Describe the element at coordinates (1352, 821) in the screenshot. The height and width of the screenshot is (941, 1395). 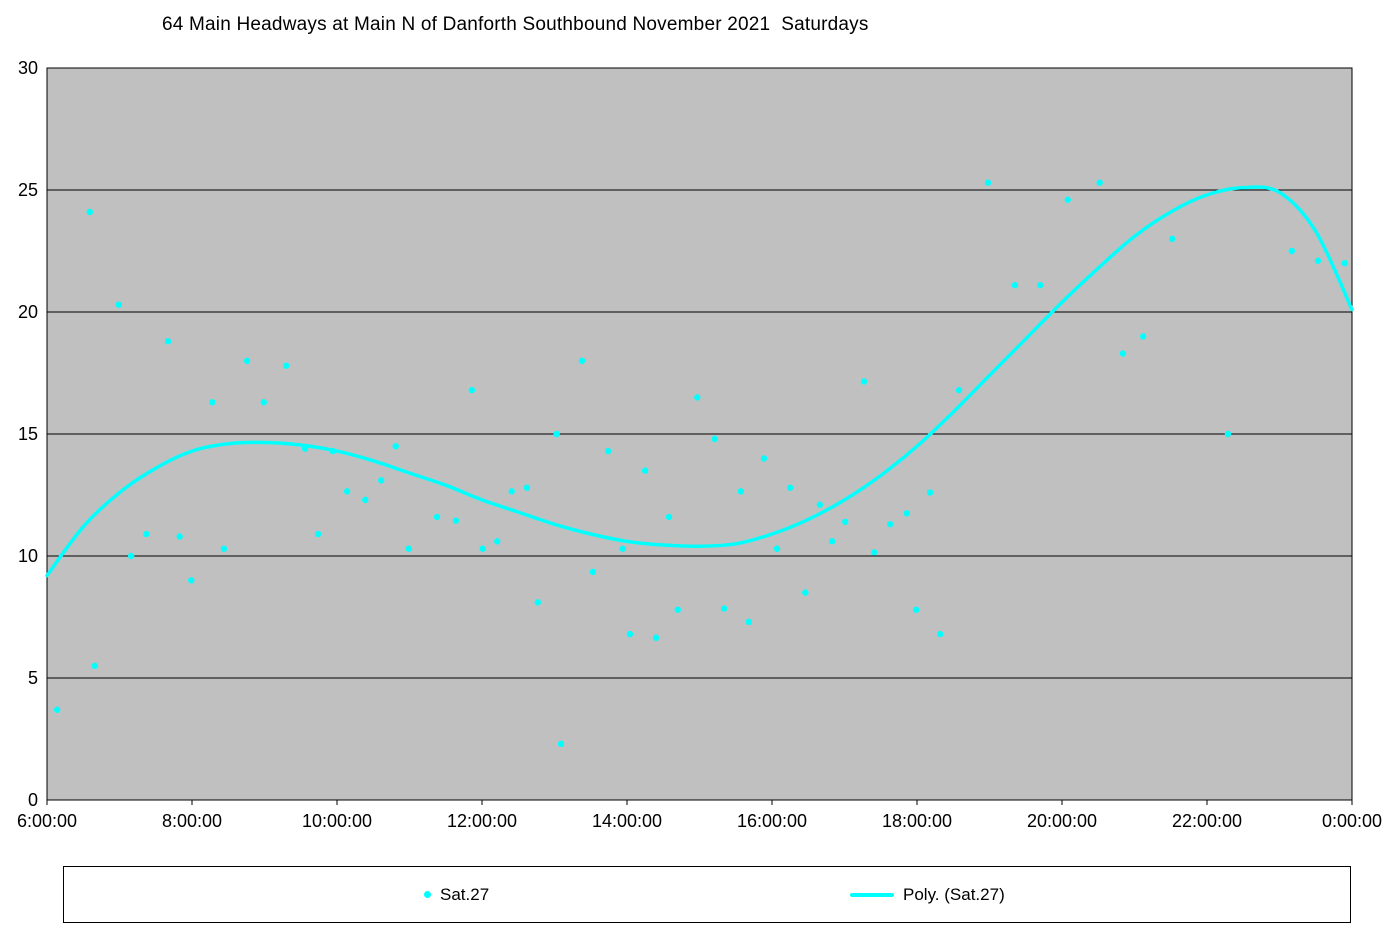
I see `x-tick-label: 0:00:00` at that location.